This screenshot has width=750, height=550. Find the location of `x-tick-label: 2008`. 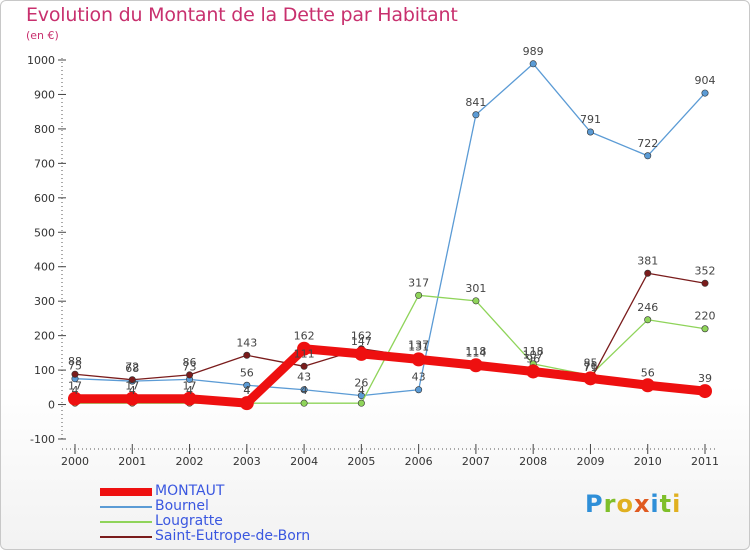

x-tick-label: 2008 is located at coordinates (533, 461).